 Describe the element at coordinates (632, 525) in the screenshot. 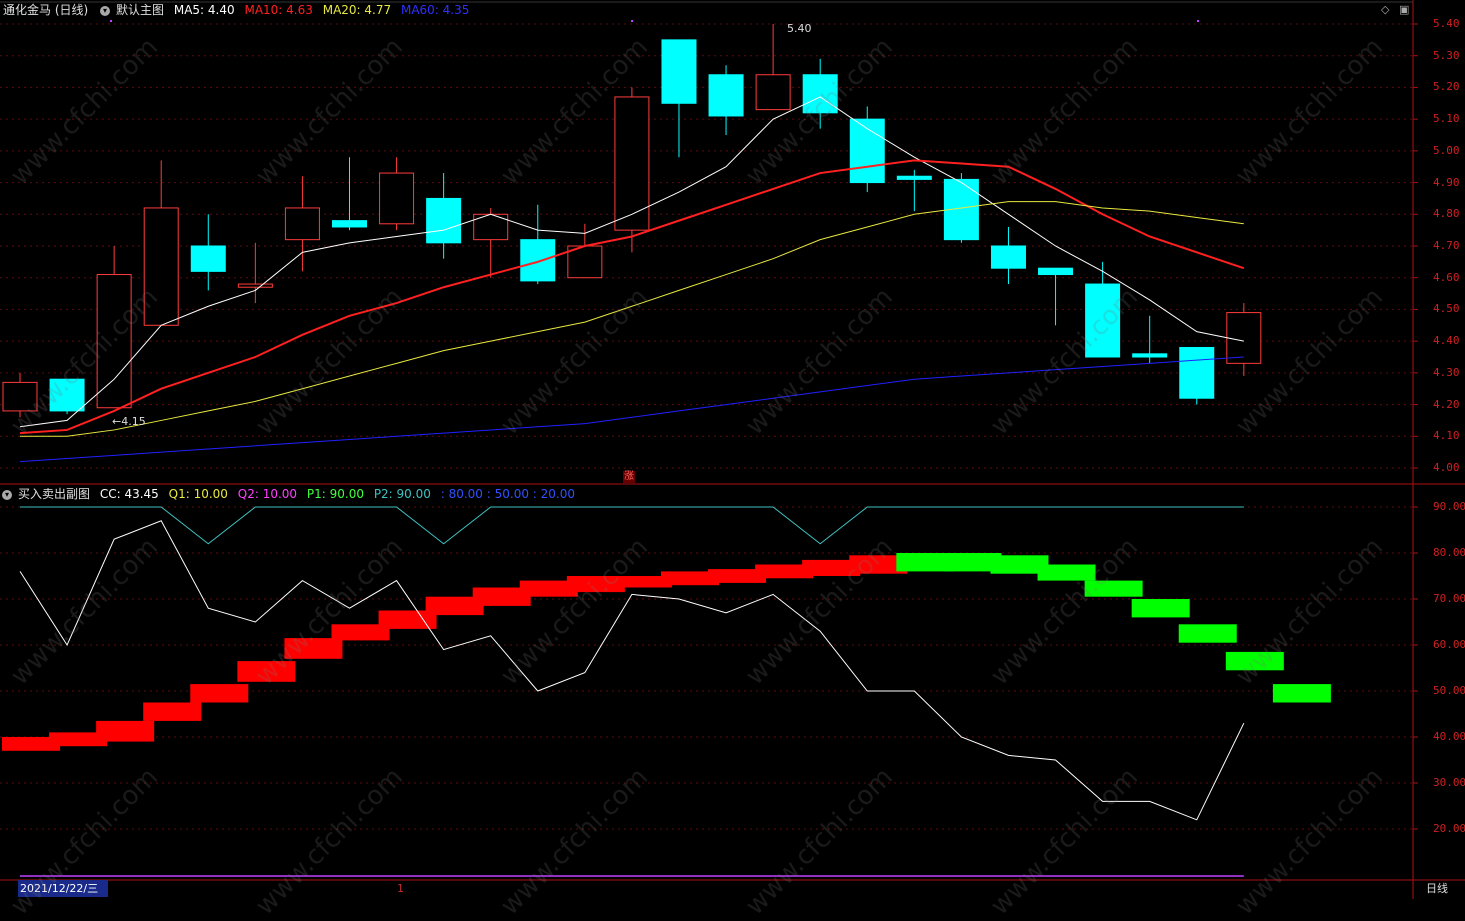

I see `q-line` at that location.